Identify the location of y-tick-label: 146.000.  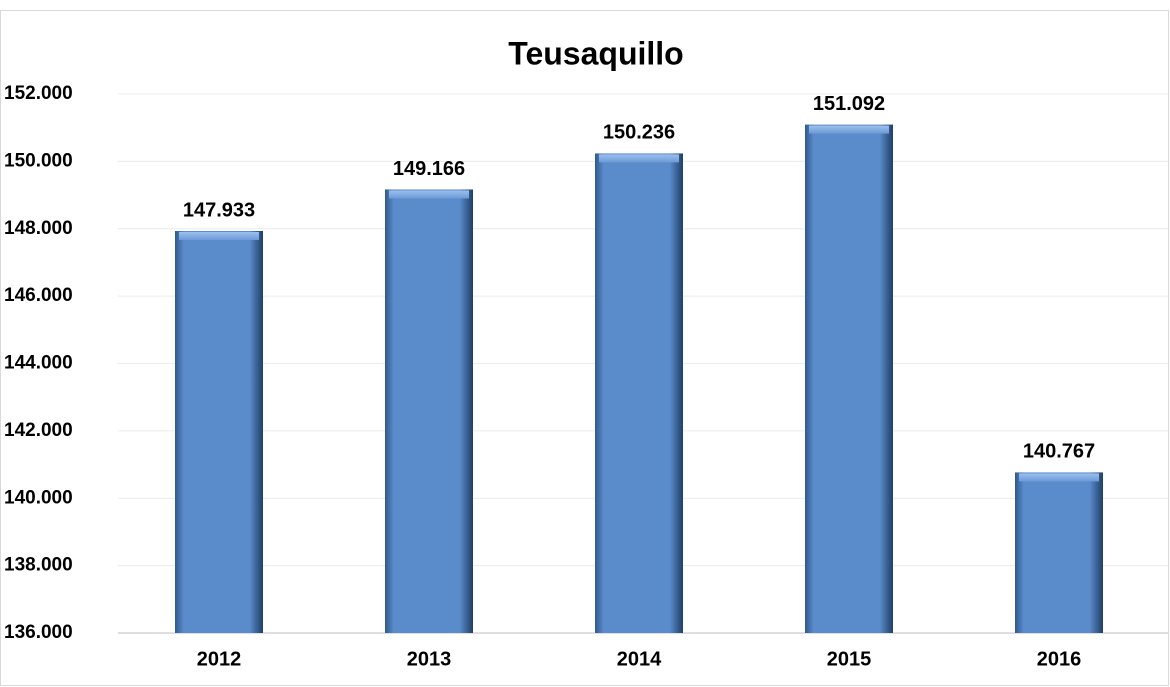
(38, 295).